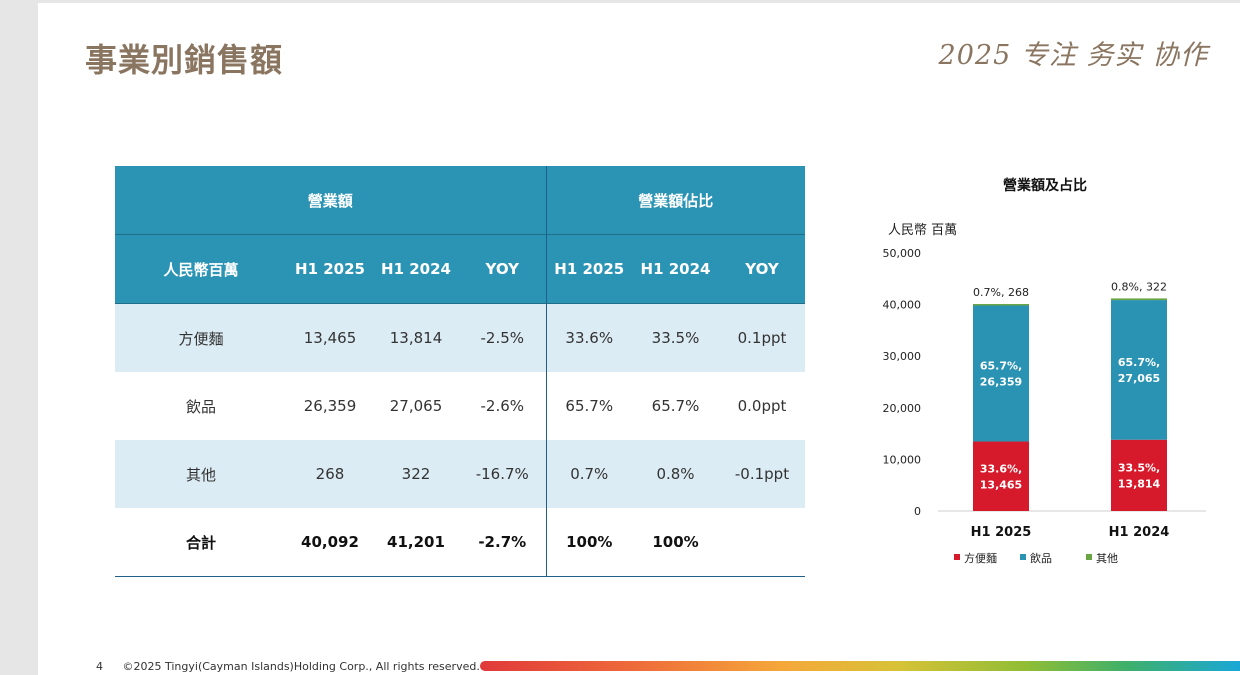 This screenshot has height=675, width=1240. I want to click on row-label: 合計, so click(201, 542).